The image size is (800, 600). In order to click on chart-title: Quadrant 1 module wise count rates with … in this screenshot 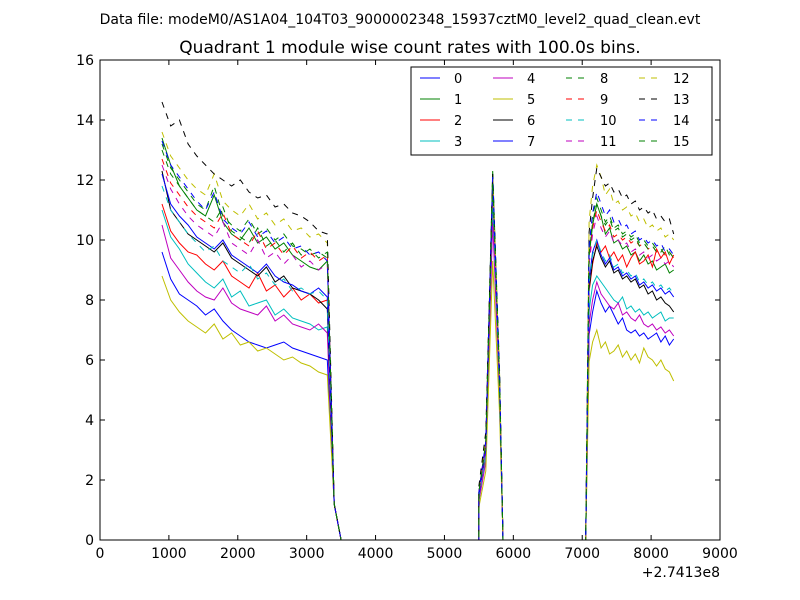, I will do `click(409, 48)`.